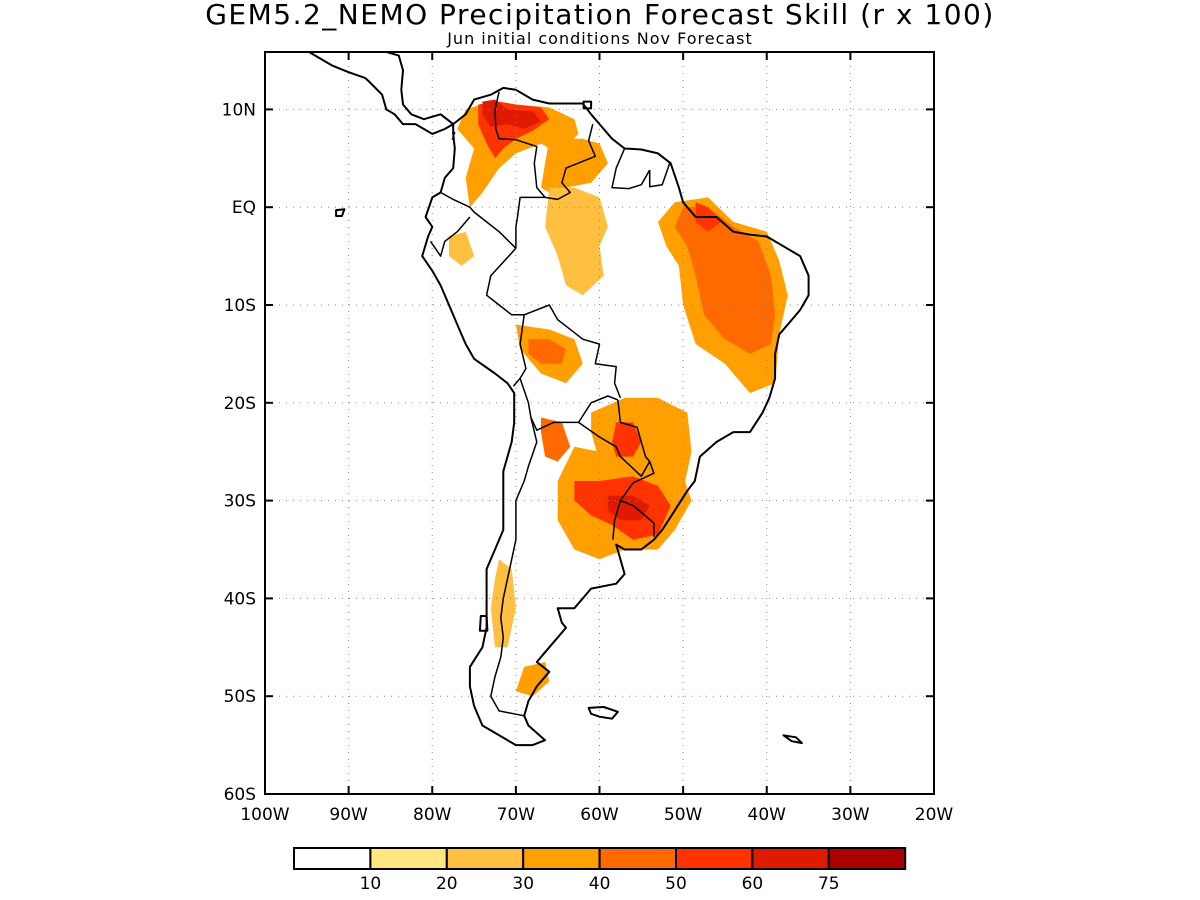 The image size is (1200, 900). Describe the element at coordinates (348, 815) in the screenshot. I see `x-tick-label: 90W` at that location.